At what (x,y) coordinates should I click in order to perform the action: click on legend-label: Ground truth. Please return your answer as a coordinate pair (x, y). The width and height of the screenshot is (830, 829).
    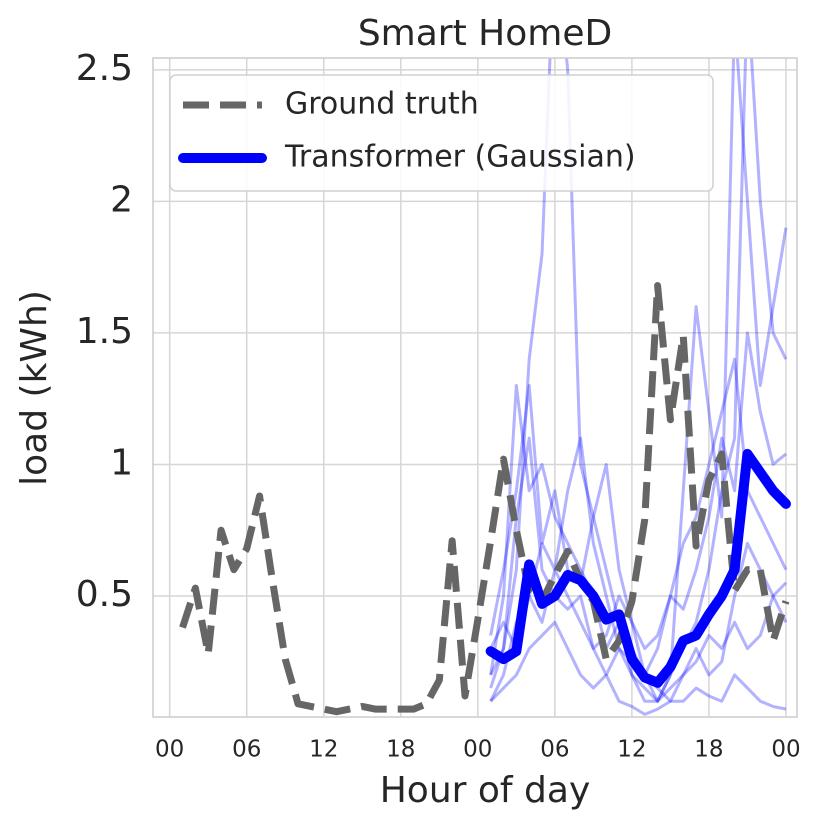
    Looking at the image, I should click on (382, 104).